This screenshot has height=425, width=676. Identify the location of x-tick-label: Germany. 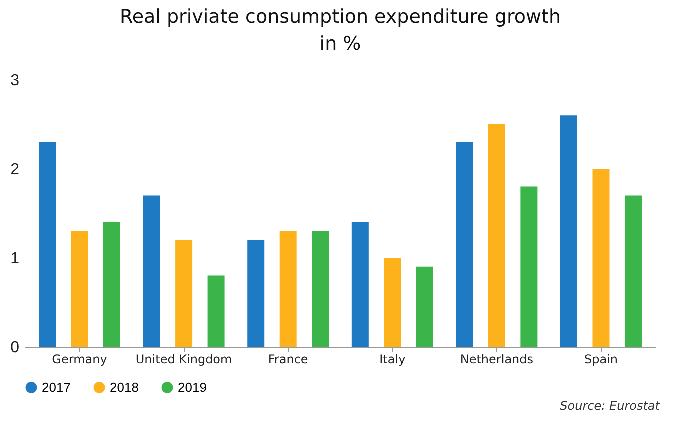
(80, 359).